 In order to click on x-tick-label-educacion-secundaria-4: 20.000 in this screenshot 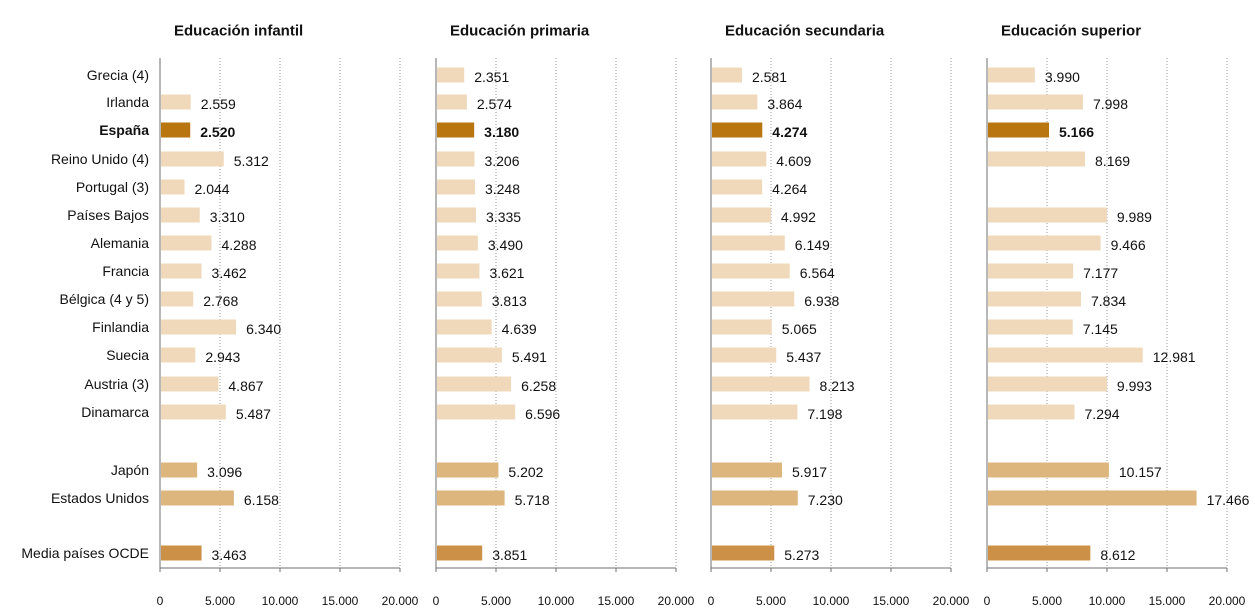, I will do `click(951, 601)`.